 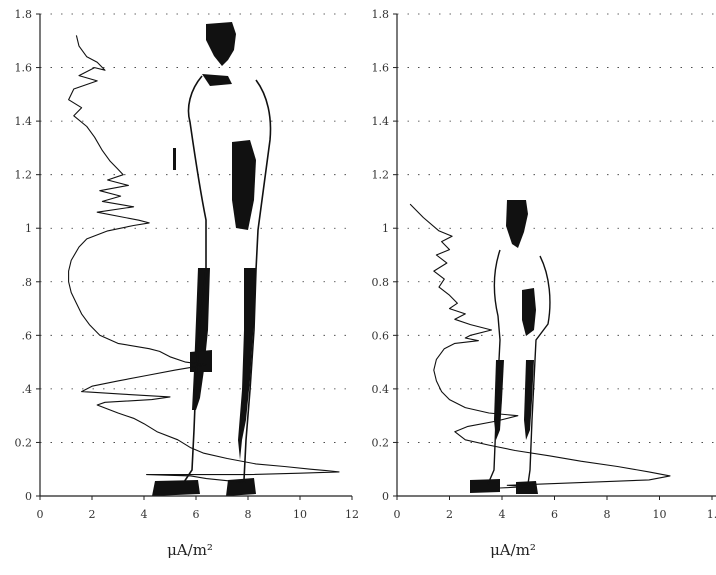 I want to click on silhouette-shoulder, so click(x=217, y=80).